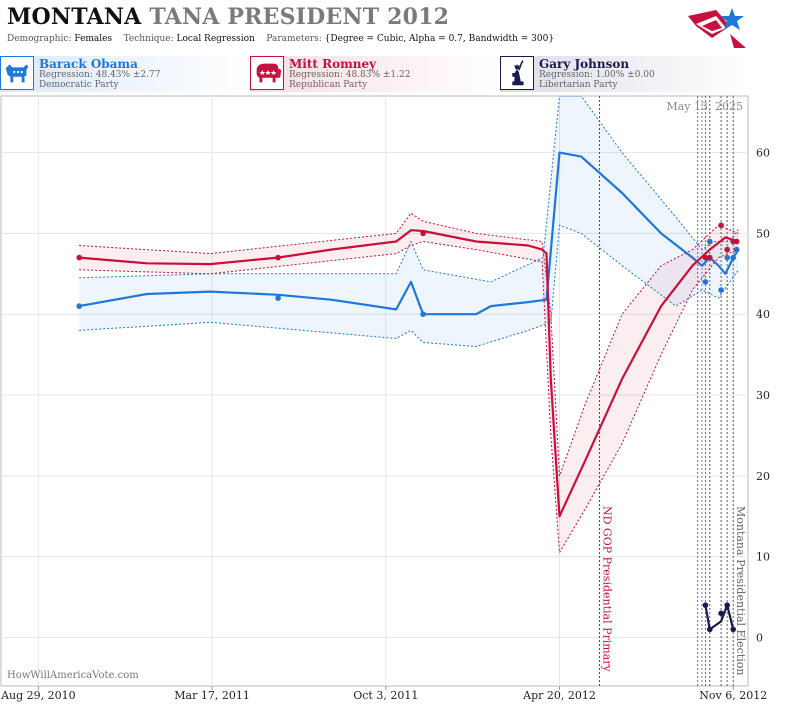 This screenshot has width=789, height=704. What do you see at coordinates (763, 395) in the screenshot?
I see `y-tick-label: 30` at bounding box center [763, 395].